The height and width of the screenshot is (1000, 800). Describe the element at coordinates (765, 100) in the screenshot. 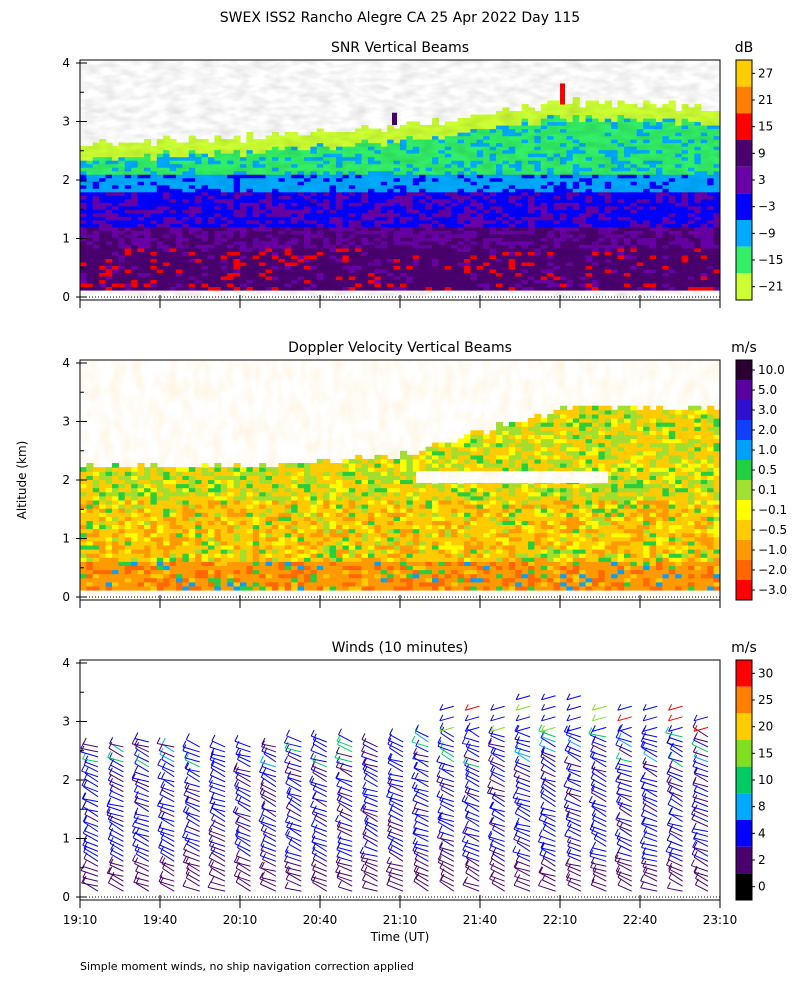

I see `colorbar-label: 21` at that location.